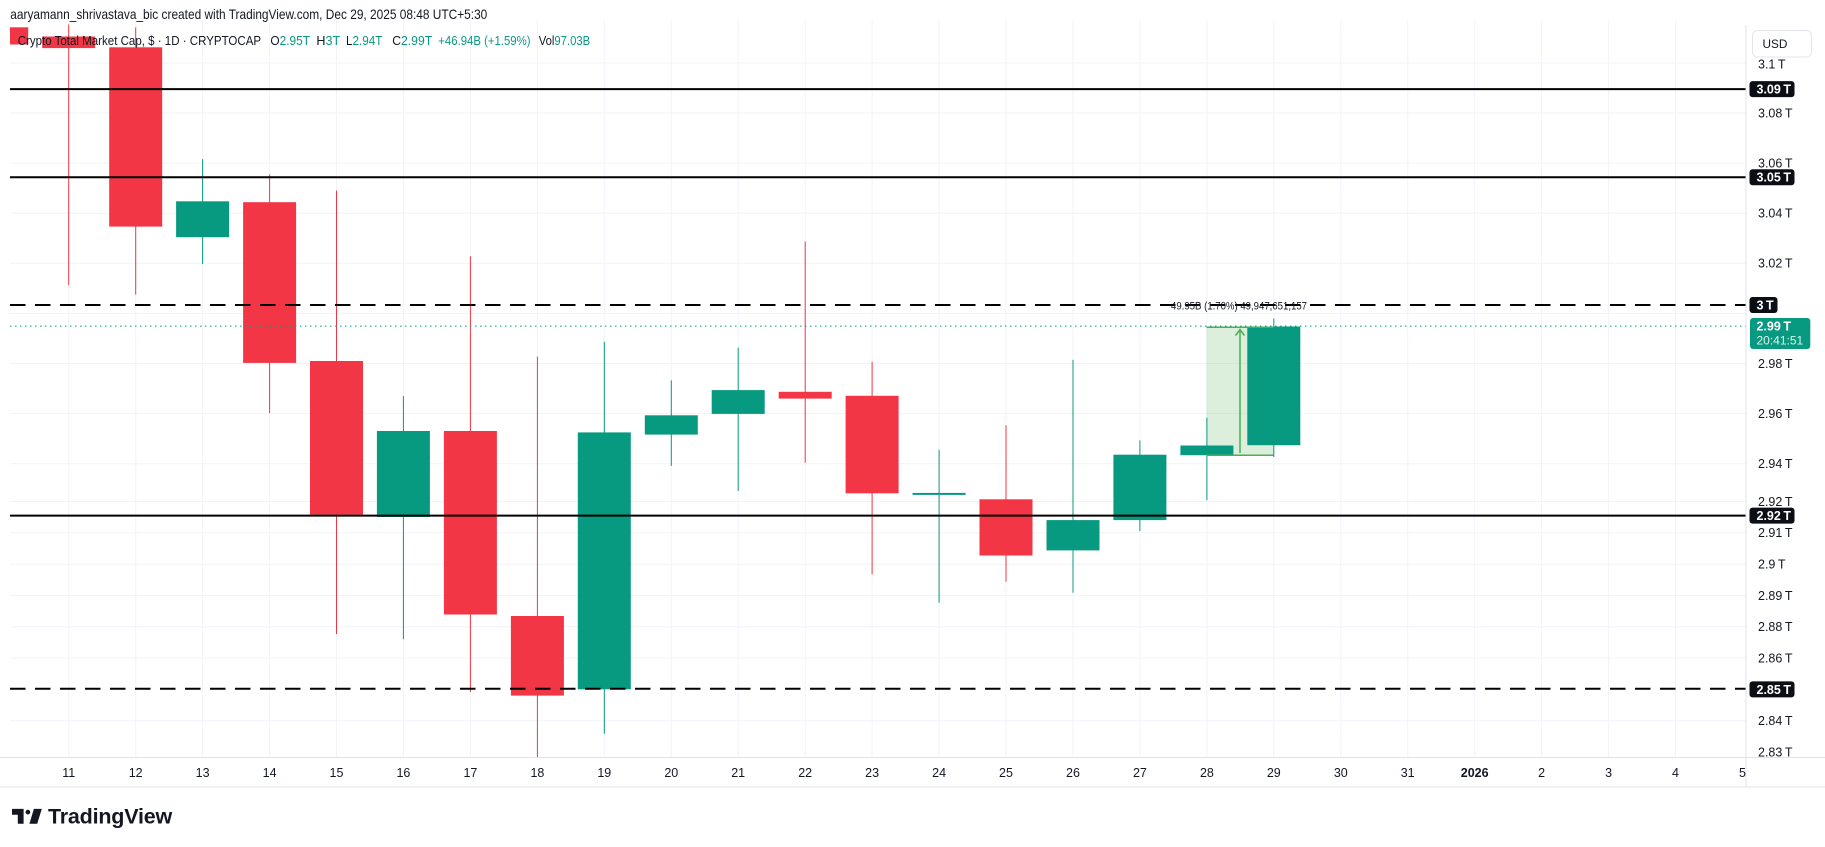 The image size is (1825, 847). I want to click on svg-text: 29, so click(1274, 773).